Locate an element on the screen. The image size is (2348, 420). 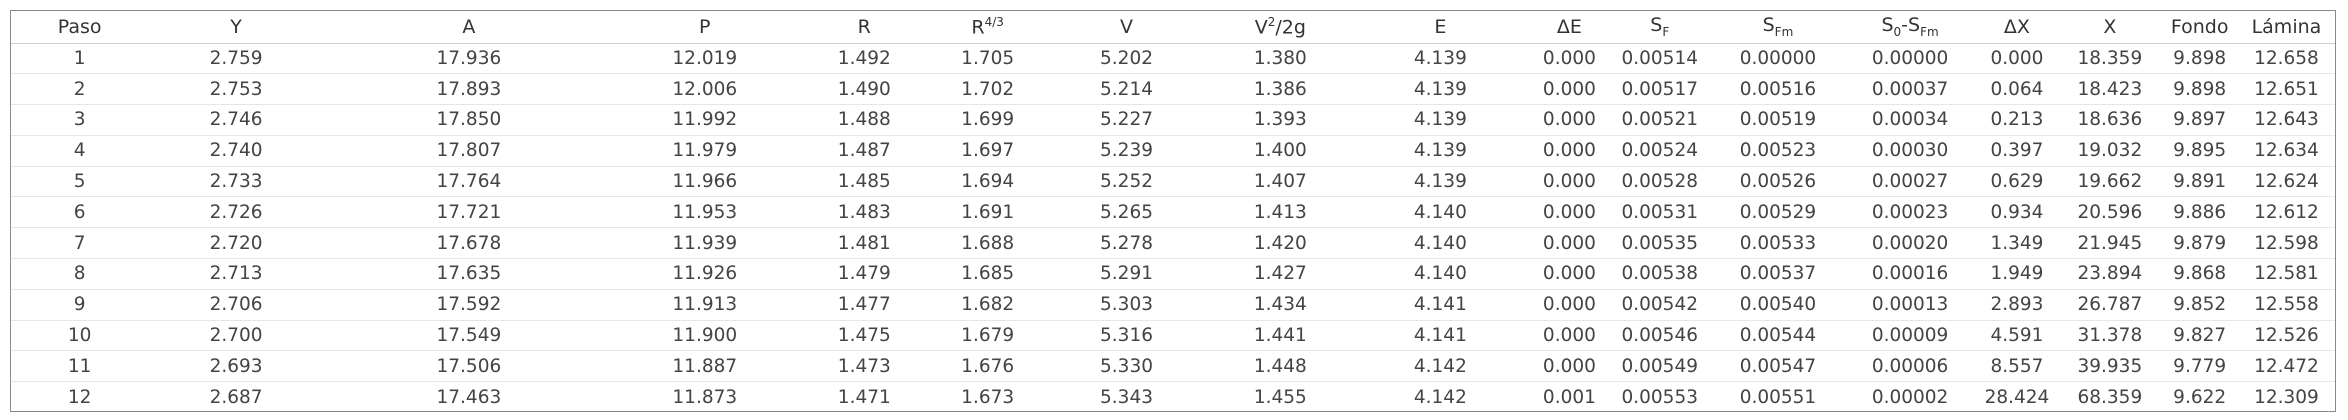
table-cell: 0.00009 is located at coordinates (1910, 336).